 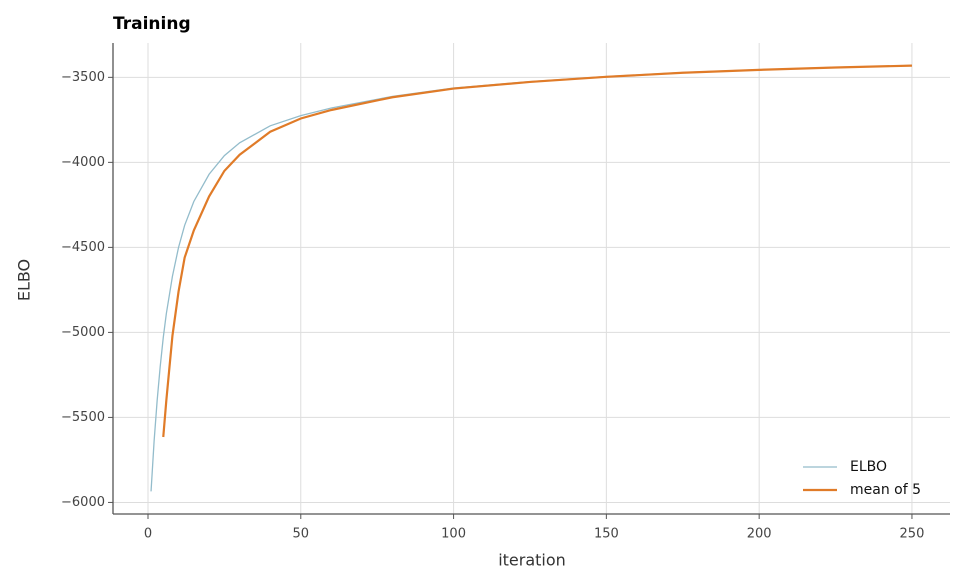 I want to click on y-tick-label: −4000, so click(x=83, y=162).